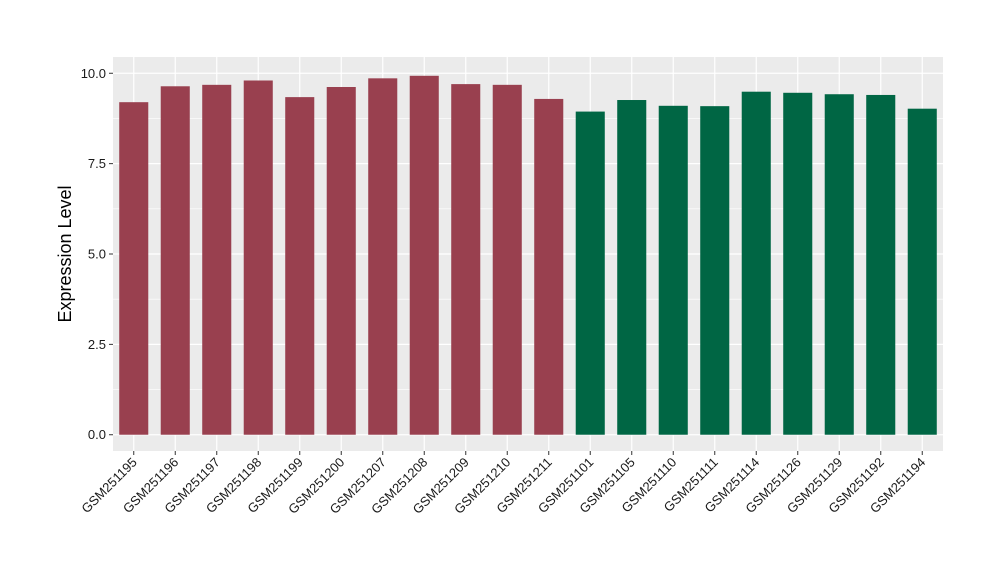 This screenshot has height=580, width=1000. What do you see at coordinates (175, 260) in the screenshot?
I see `bar-GSM251196` at bounding box center [175, 260].